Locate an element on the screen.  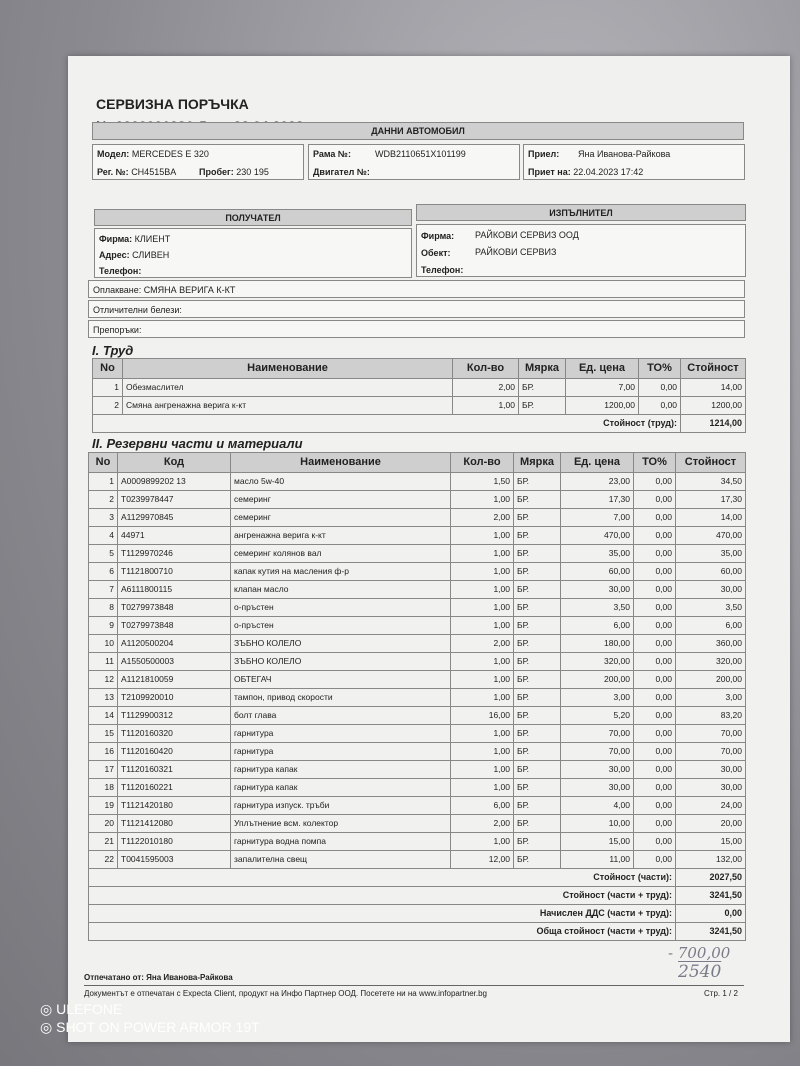
table-cell: 6 is located at coordinates (103, 571).